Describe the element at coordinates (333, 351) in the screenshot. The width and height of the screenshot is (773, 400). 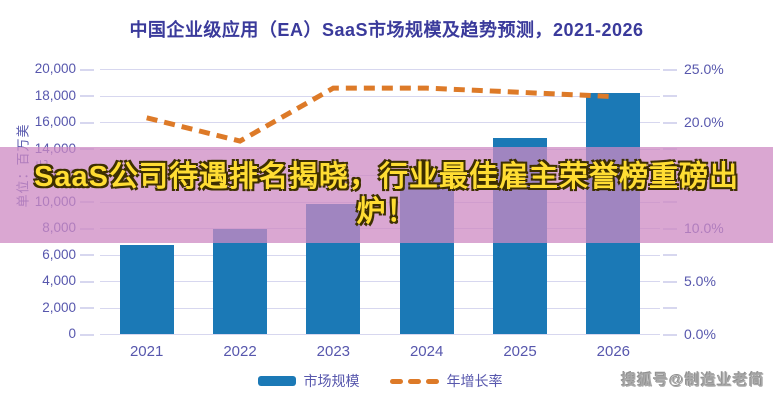
I see `x-axis-label: 2023` at that location.